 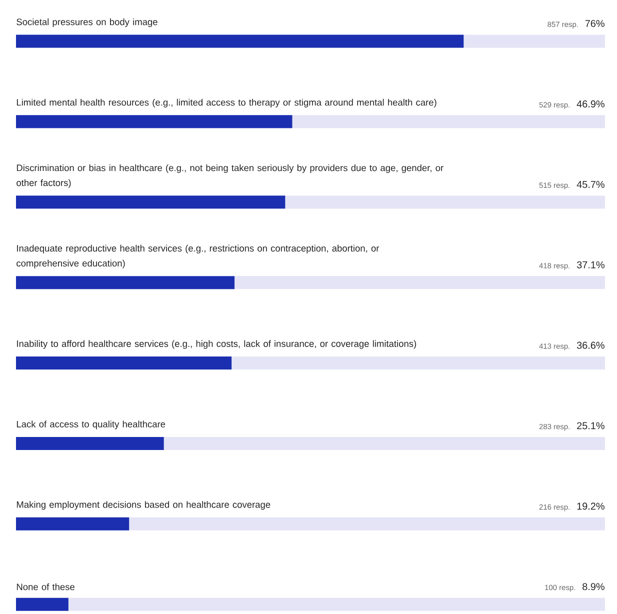 What do you see at coordinates (87, 23) in the screenshot?
I see `y-tick-label: Societal pressures on body image` at bounding box center [87, 23].